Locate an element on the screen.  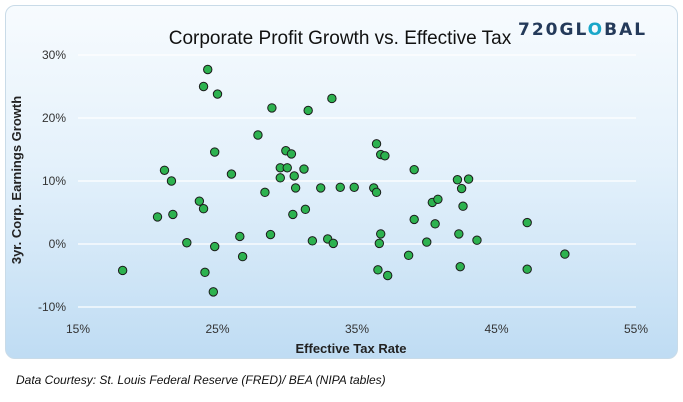
y-axis-ticks: -10% 0% 10% 20% 30% is located at coordinates (52, 181).